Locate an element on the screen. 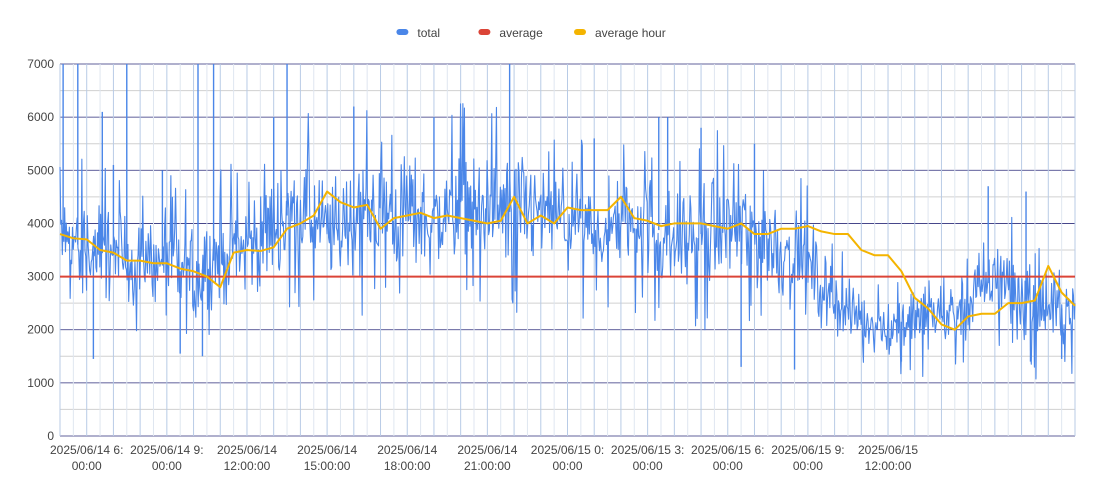 The height and width of the screenshot is (502, 1100). x-tick-label: 2025/06/14 12:00:00 is located at coordinates (247, 458).